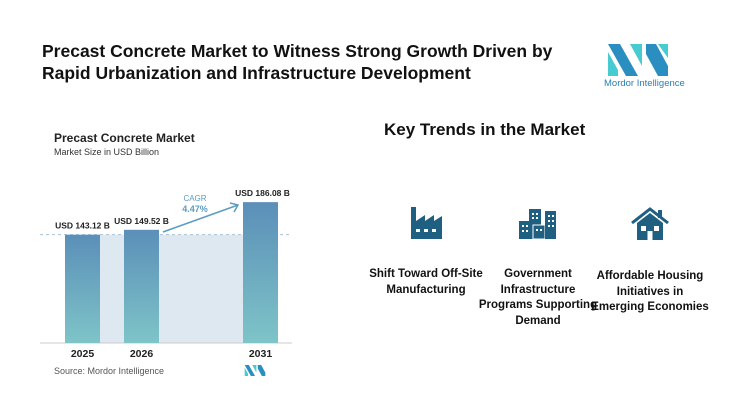 Image resolution: width=750 pixels, height=420 pixels. I want to click on mordor-small-logo-icon, so click(255, 370).